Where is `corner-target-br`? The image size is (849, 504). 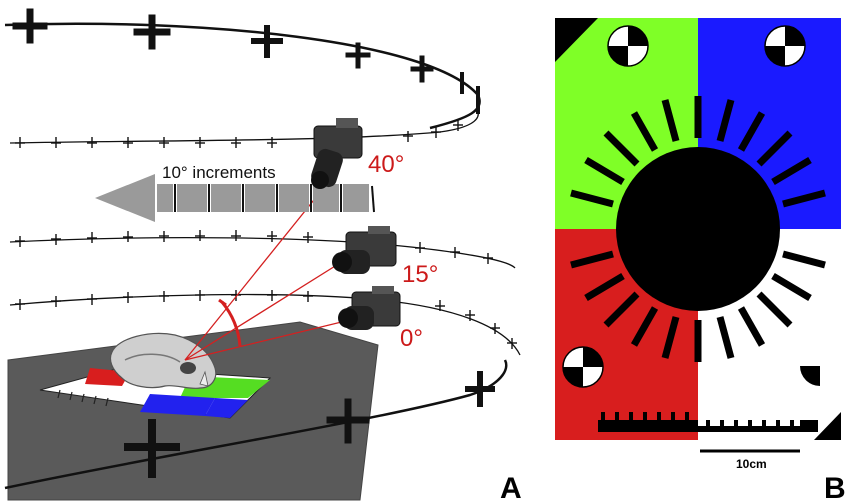
corner-target-br is located at coordinates (820, 403).